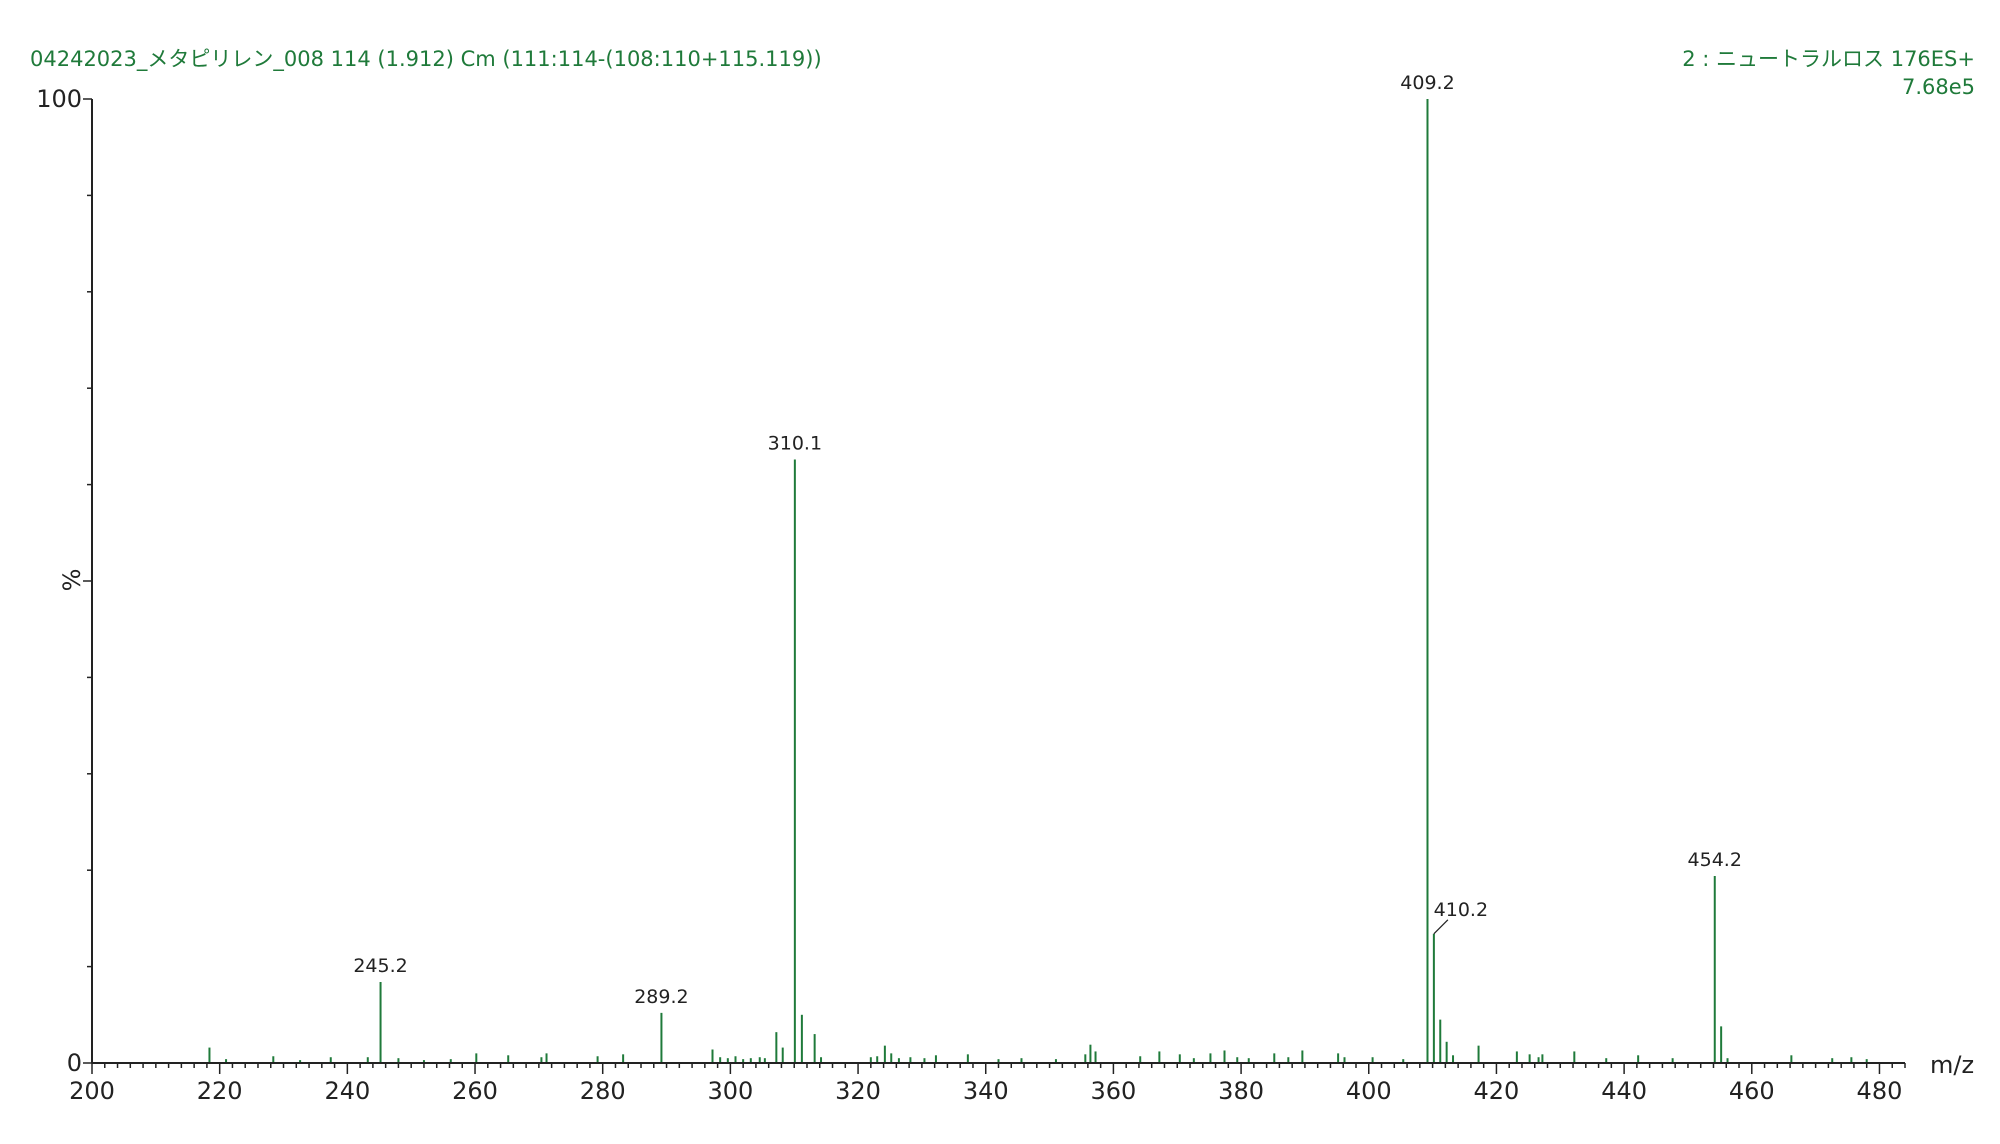  I want to click on peak-label: 289.2, so click(661, 997).